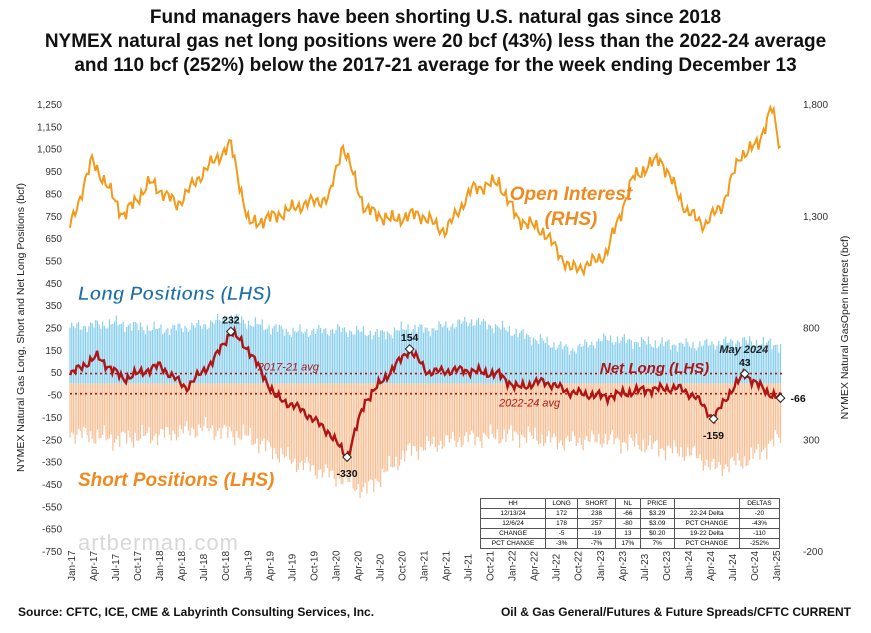 This screenshot has height=633, width=871. What do you see at coordinates (49, 150) in the screenshot?
I see `y-tick-label: 1,050` at bounding box center [49, 150].